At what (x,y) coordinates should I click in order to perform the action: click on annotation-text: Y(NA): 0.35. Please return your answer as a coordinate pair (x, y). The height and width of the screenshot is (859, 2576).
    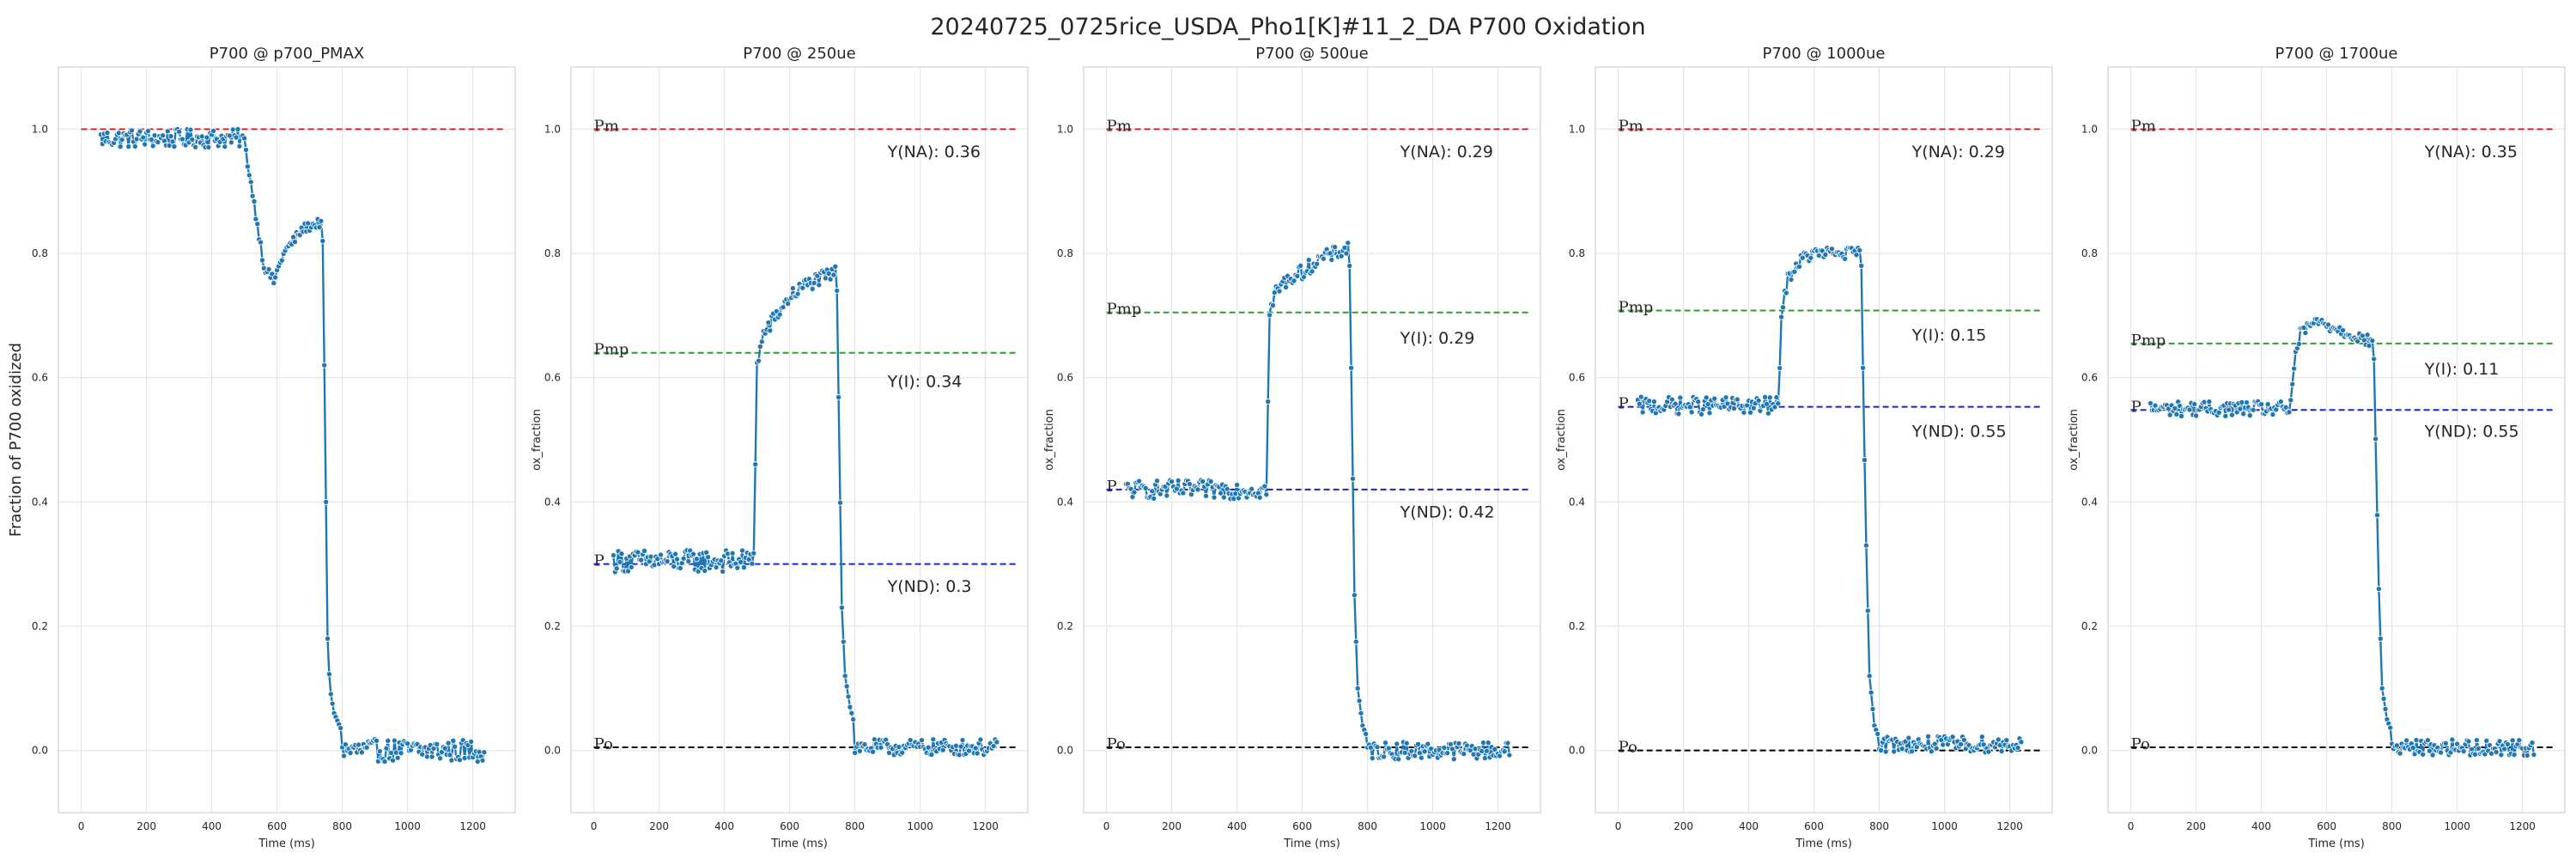
    Looking at the image, I should click on (2471, 152).